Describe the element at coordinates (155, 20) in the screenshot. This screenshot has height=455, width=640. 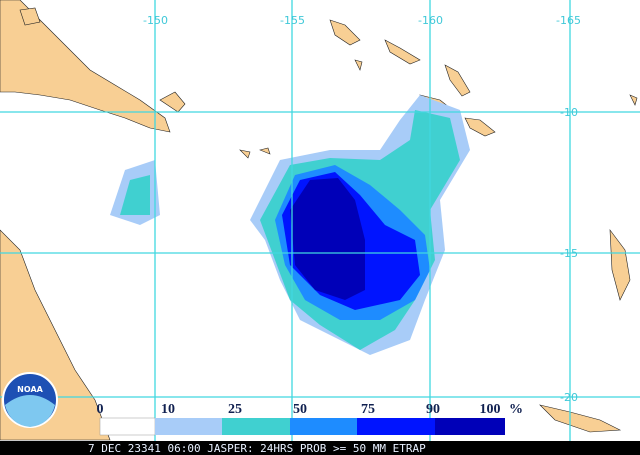
I see `lon-label: -150` at that location.